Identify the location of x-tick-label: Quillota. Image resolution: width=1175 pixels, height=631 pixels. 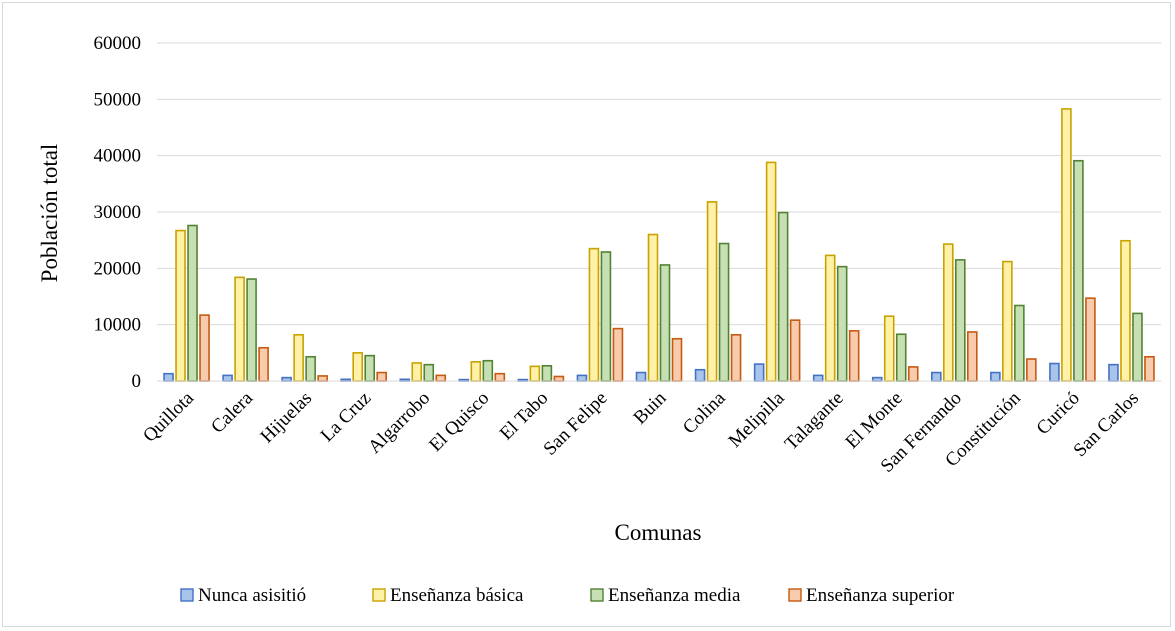
(168, 416).